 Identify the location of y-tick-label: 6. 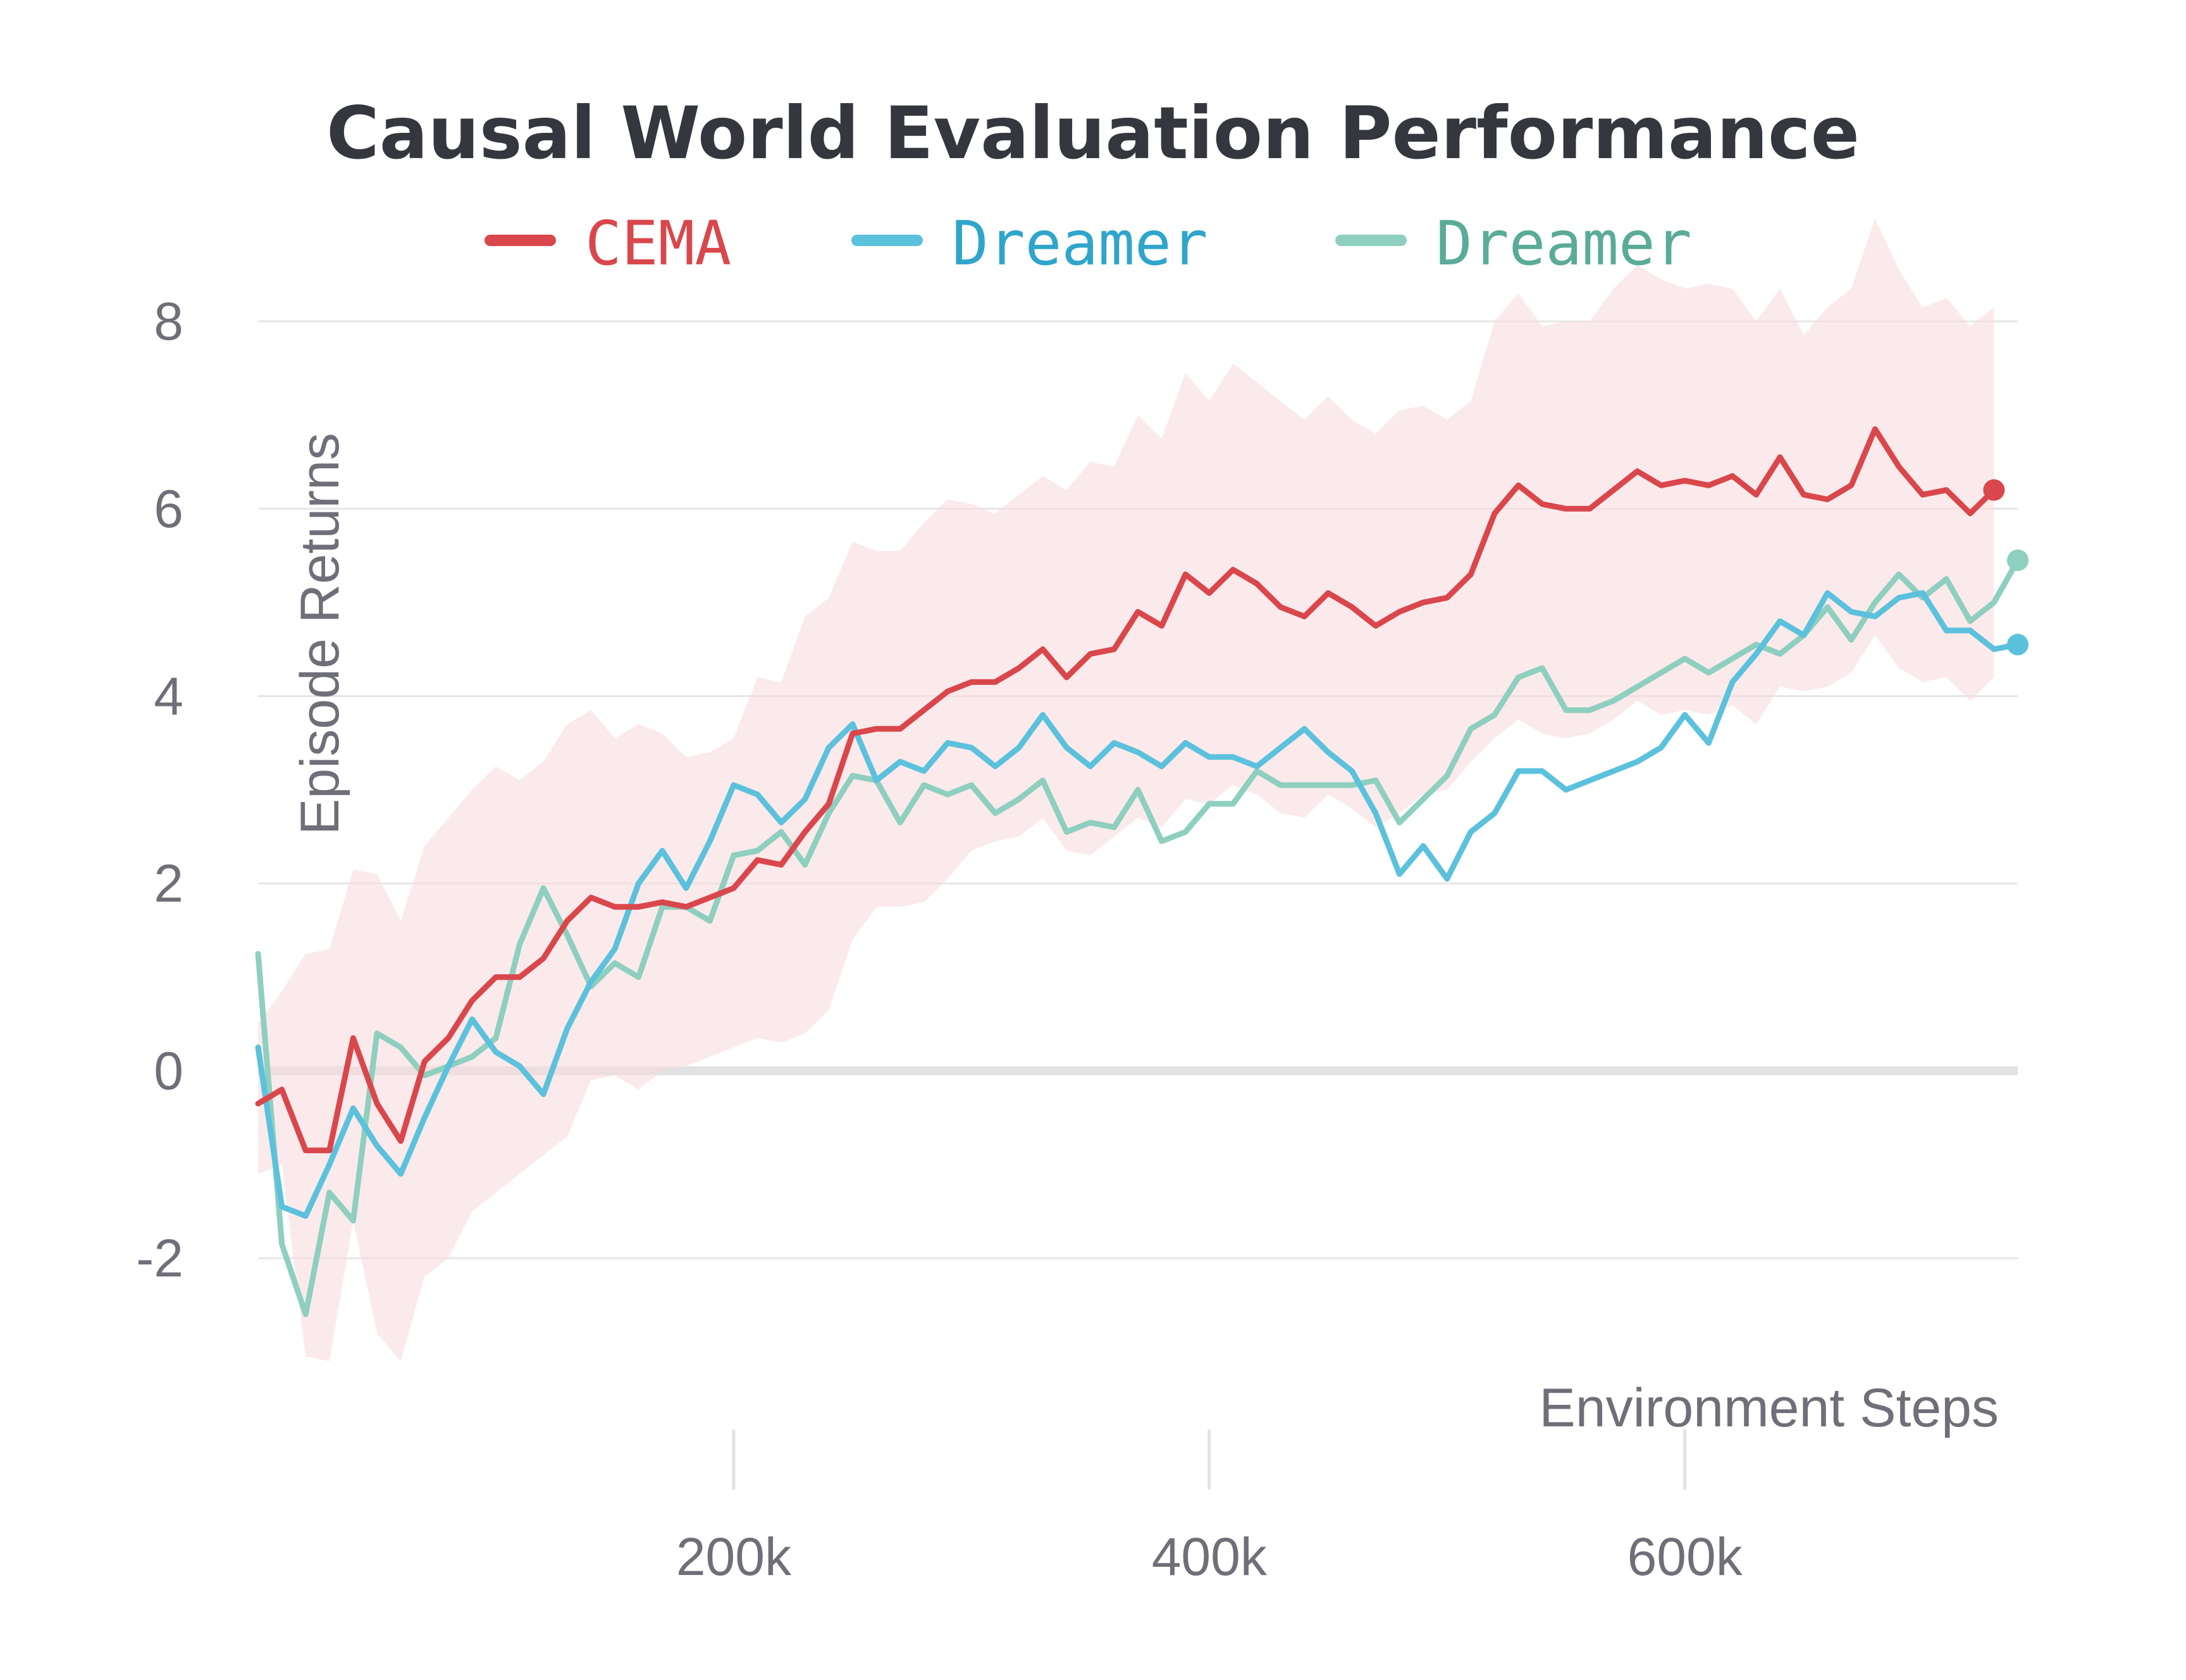
(169, 508).